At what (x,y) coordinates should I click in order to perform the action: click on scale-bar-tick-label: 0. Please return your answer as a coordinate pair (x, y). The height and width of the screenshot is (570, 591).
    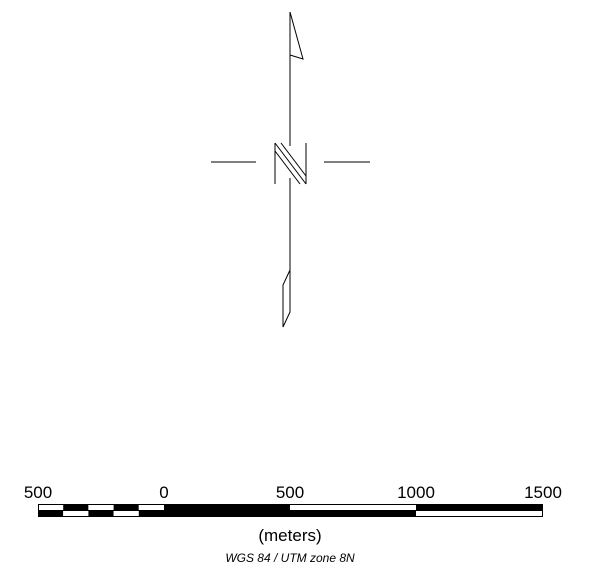
    Looking at the image, I should click on (163, 492).